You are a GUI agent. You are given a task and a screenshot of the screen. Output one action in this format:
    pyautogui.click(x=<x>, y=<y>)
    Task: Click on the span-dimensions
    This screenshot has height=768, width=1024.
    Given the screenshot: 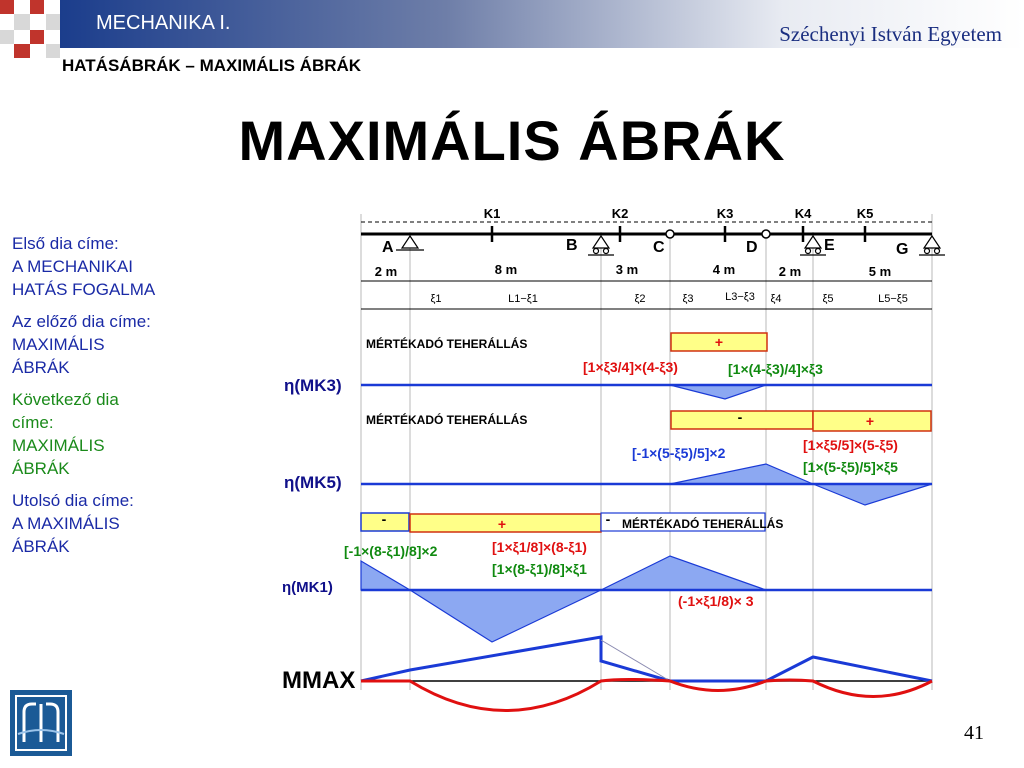 What is the action you would take?
    pyautogui.click(x=646, y=295)
    